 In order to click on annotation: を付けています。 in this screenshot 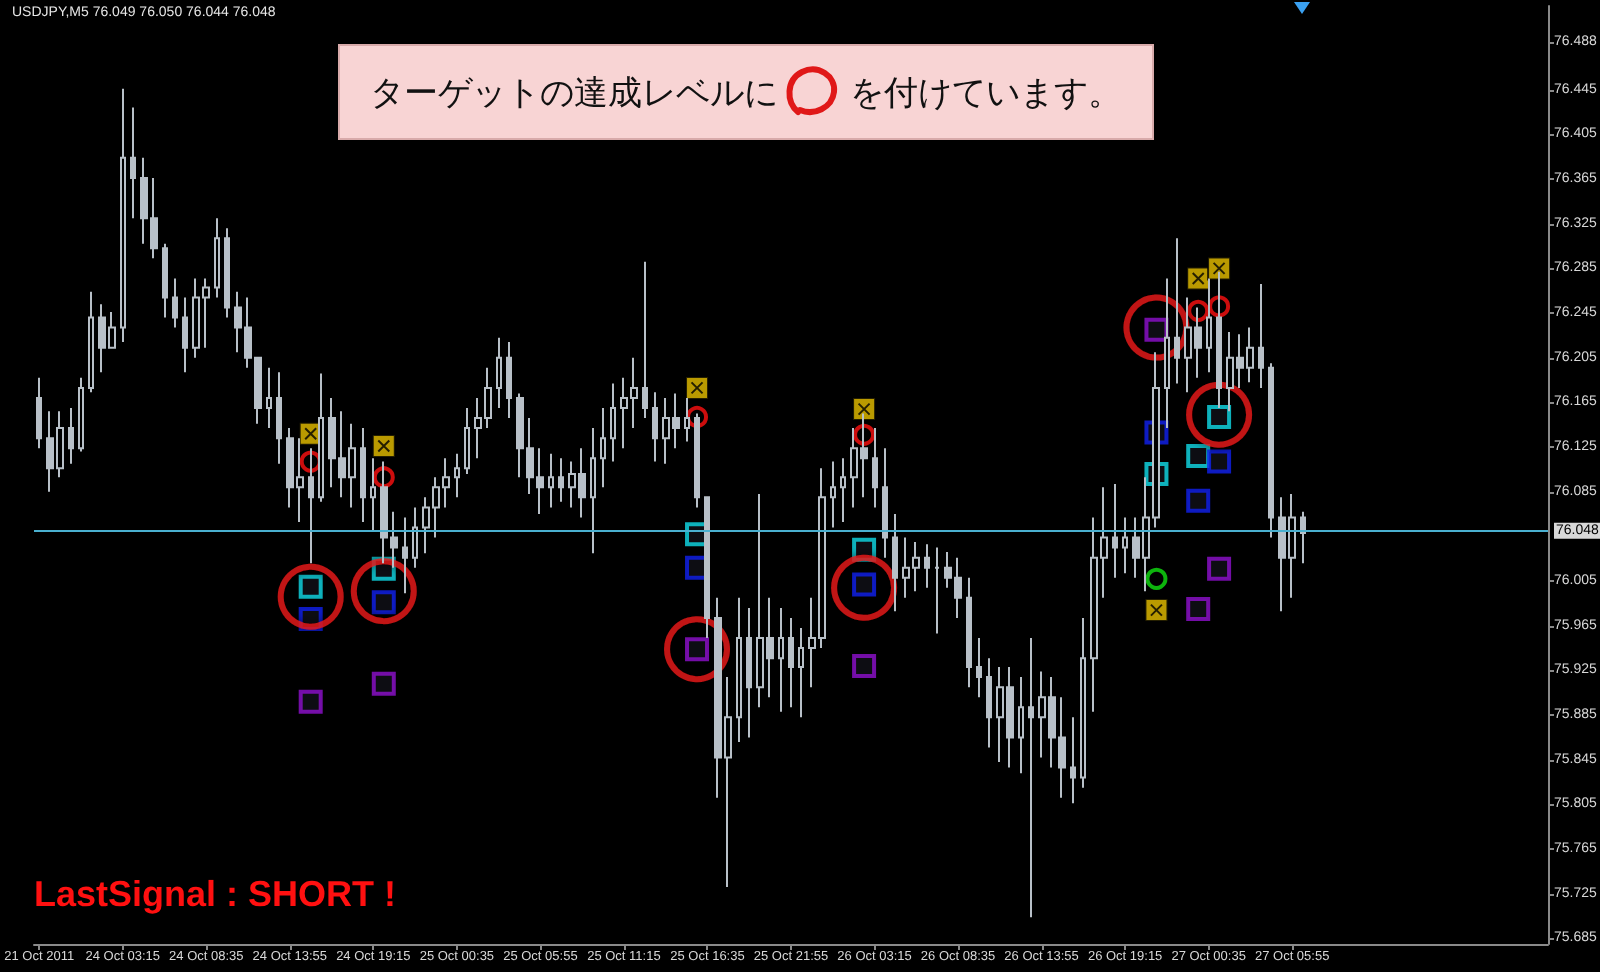, I will do `click(986, 93)`.